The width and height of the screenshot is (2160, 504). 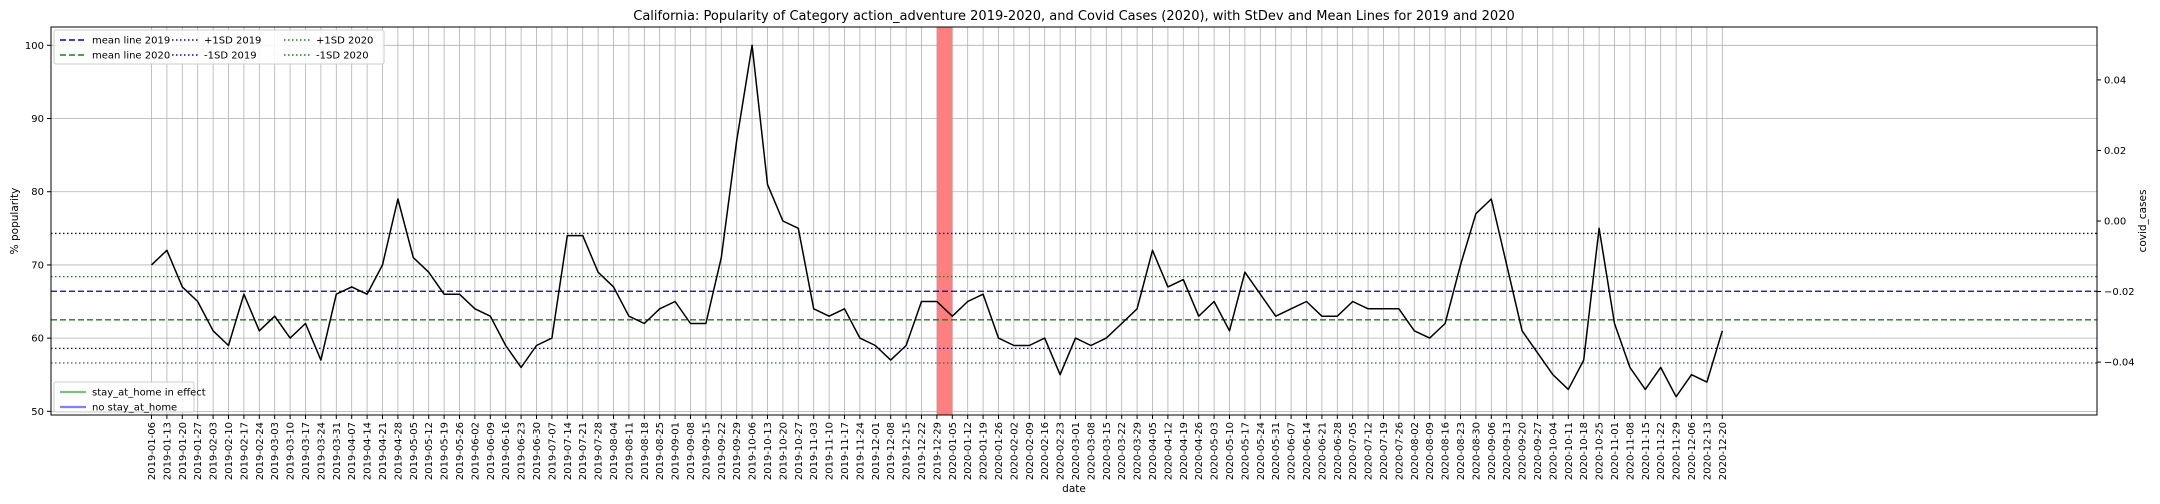 What do you see at coordinates (232, 41) in the screenshot?
I see `legend-entry: +1SD 2019` at bounding box center [232, 41].